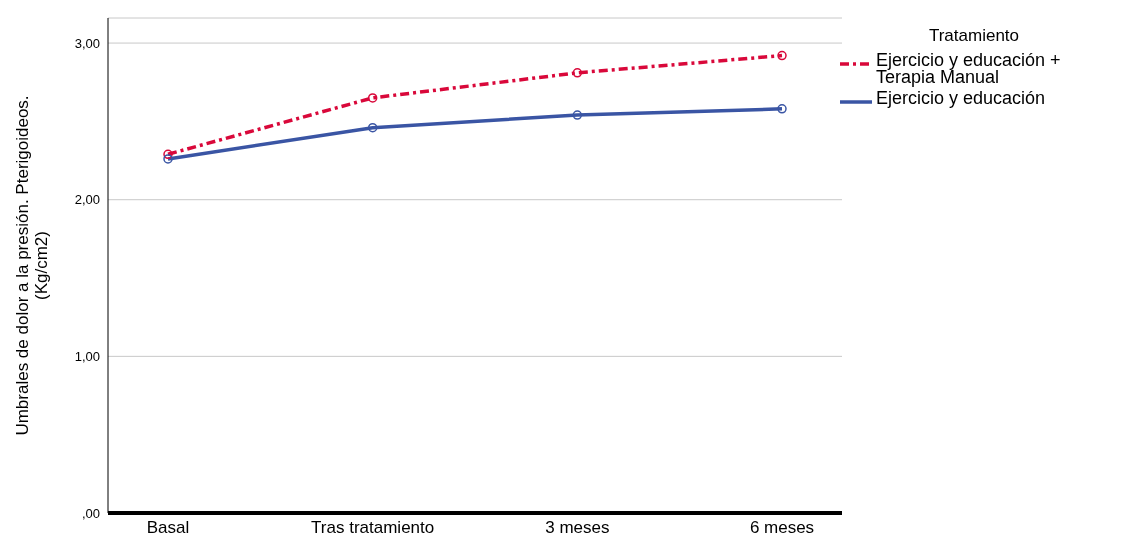  What do you see at coordinates (961, 98) in the screenshot?
I see `legend-label: Ejercicio y educación` at bounding box center [961, 98].